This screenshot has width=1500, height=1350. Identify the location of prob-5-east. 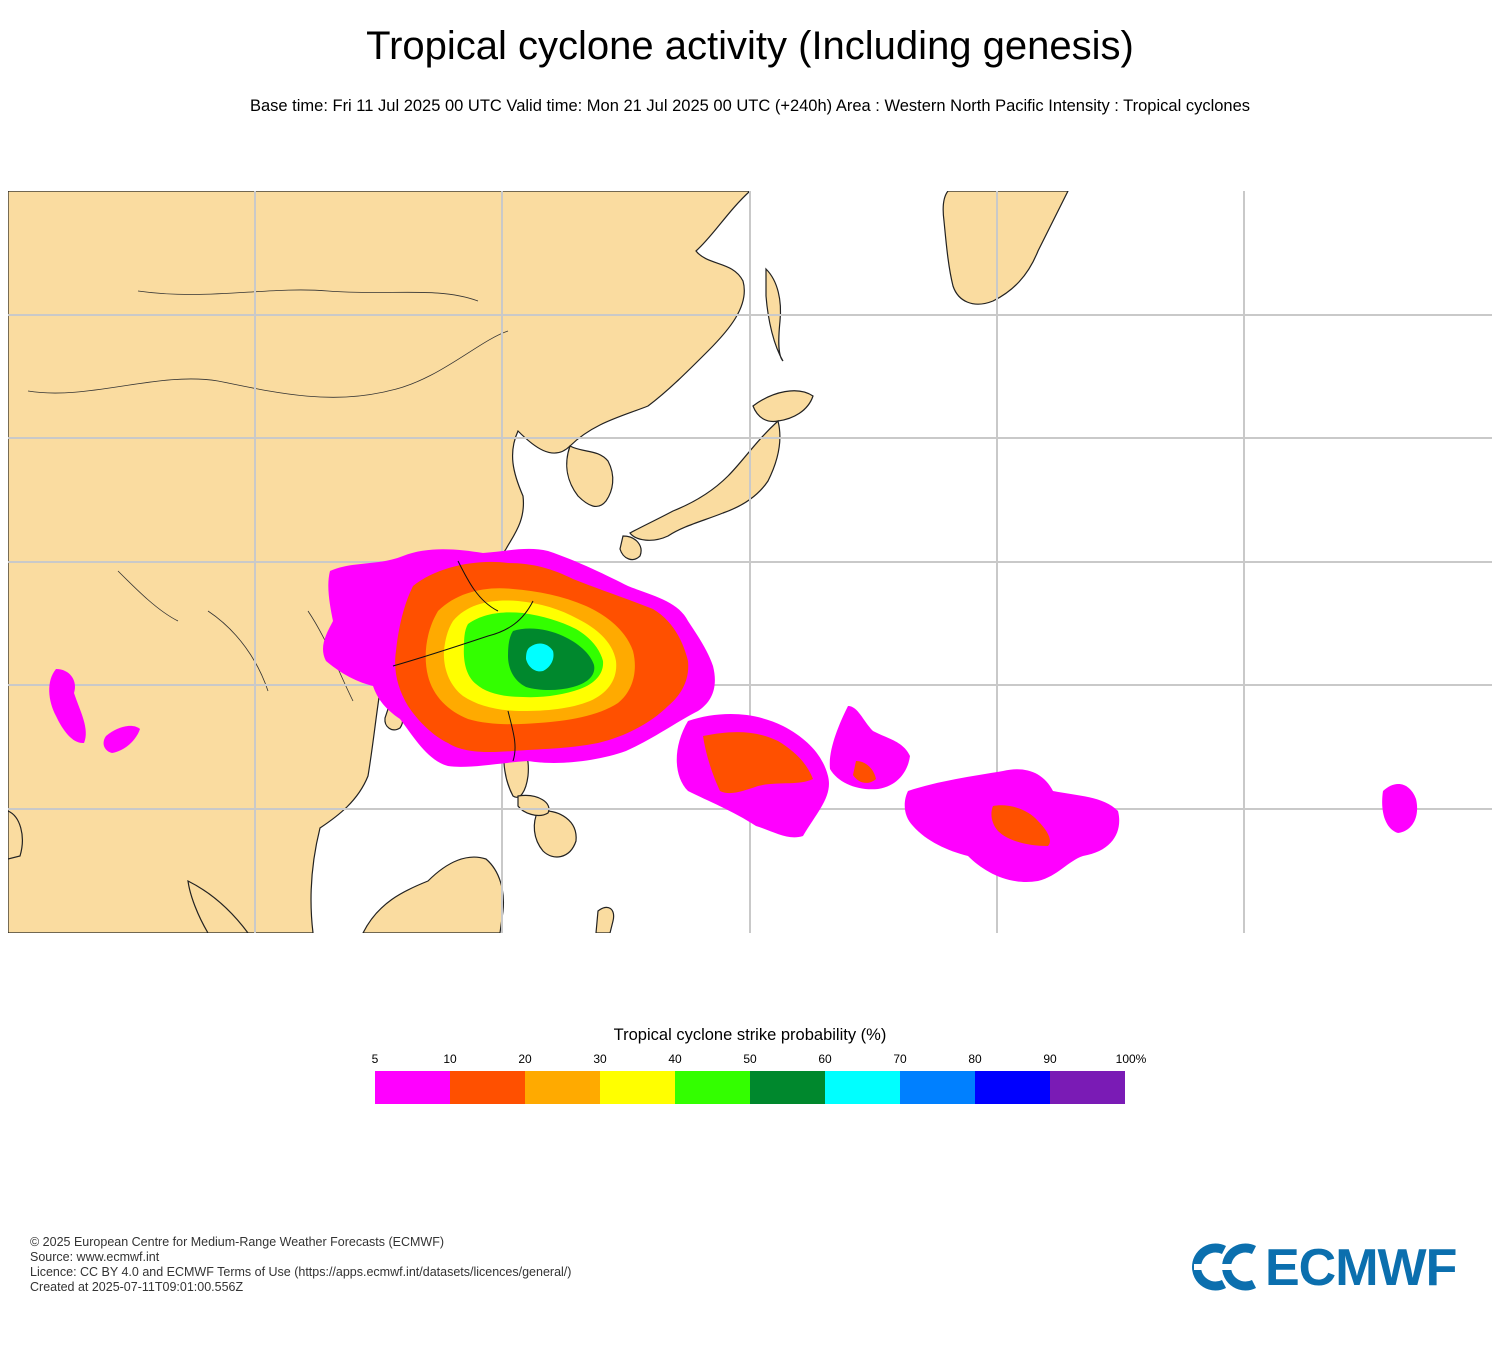
(1400, 808).